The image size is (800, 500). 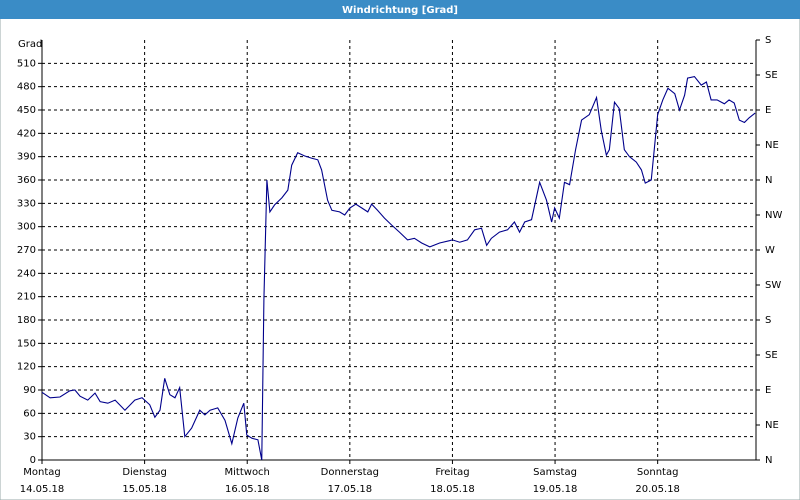 I want to click on title-bar, so click(x=400, y=9).